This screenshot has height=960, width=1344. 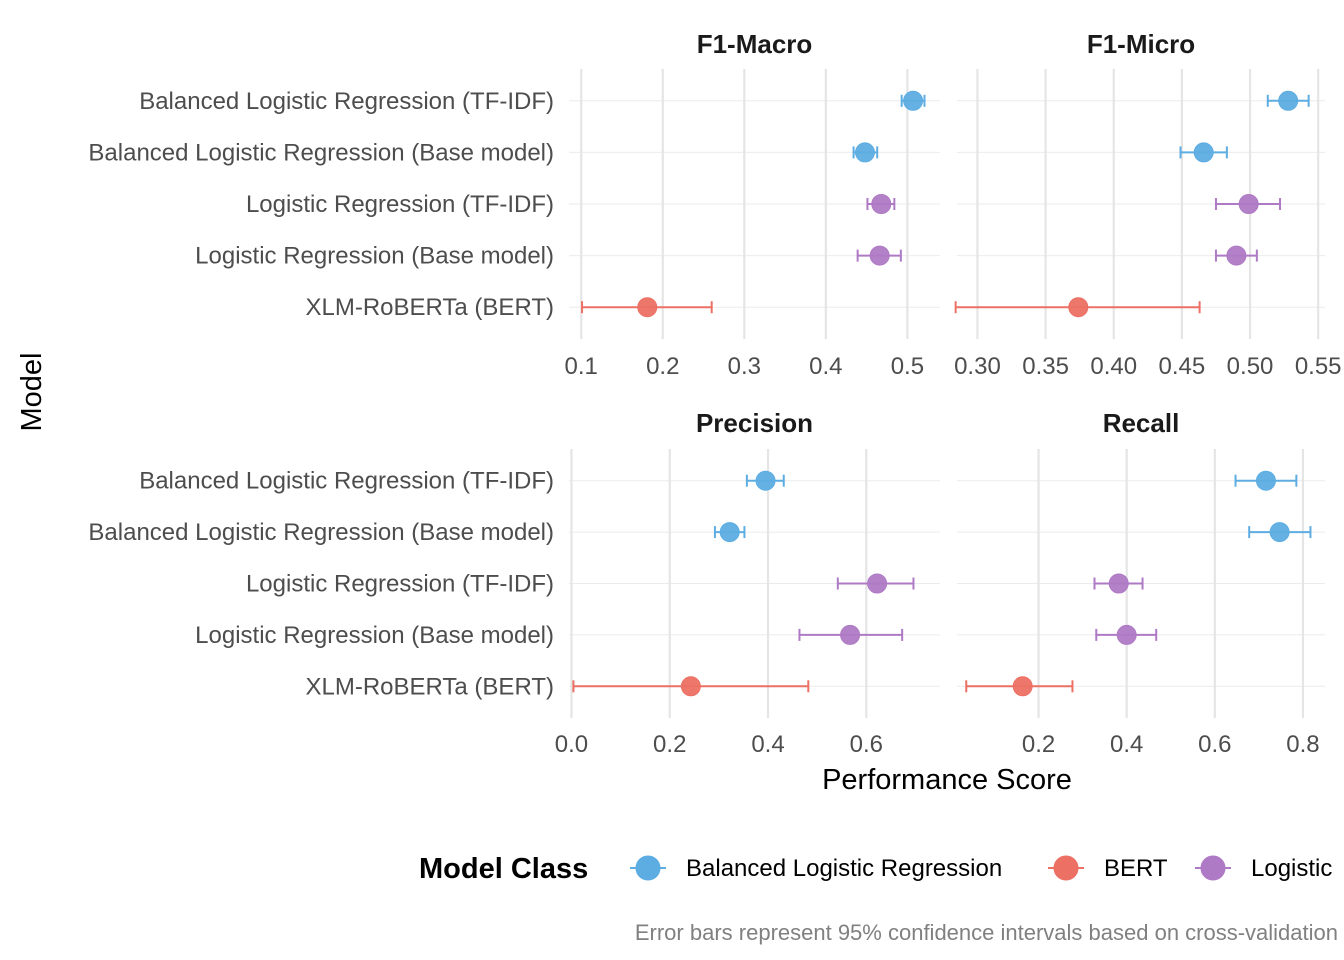 What do you see at coordinates (744, 366) in the screenshot?
I see `x-tick-label: 0.3` at bounding box center [744, 366].